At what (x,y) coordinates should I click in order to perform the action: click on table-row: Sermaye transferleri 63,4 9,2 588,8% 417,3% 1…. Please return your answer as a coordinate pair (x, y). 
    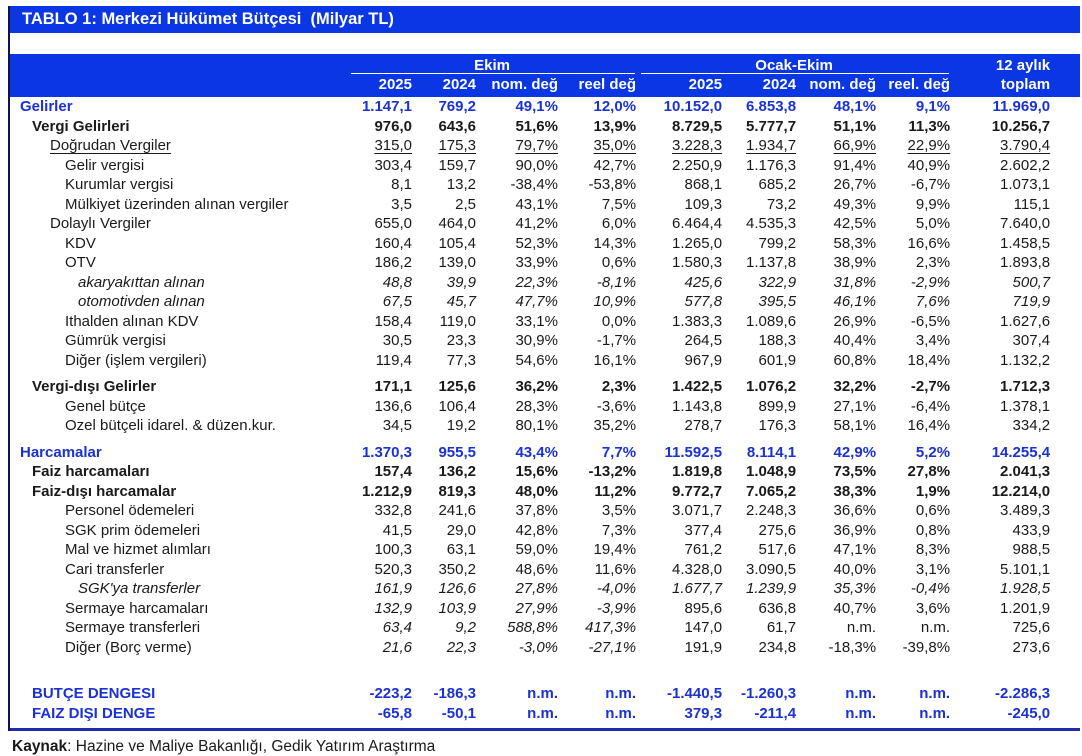
    Looking at the image, I should click on (545, 628).